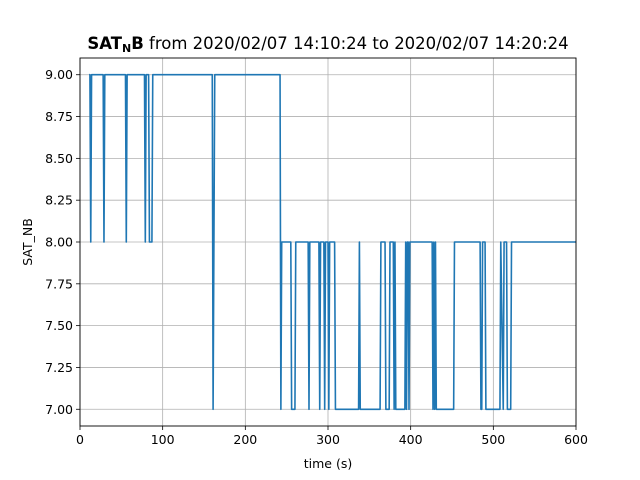 This screenshot has height=480, width=640. Describe the element at coordinates (59, 409) in the screenshot. I see `y-tick-label: 7.00` at that location.